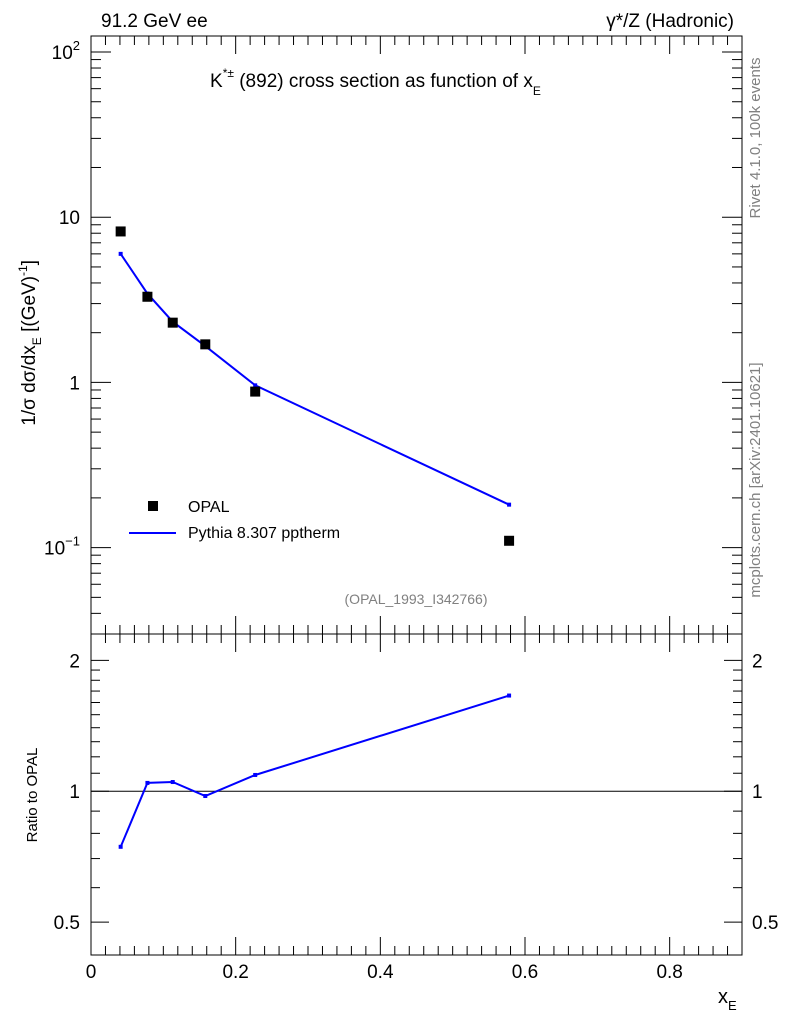 The height and width of the screenshot is (1024, 786). What do you see at coordinates (537, 91) in the screenshot?
I see `chart-title-subscript: E` at bounding box center [537, 91].